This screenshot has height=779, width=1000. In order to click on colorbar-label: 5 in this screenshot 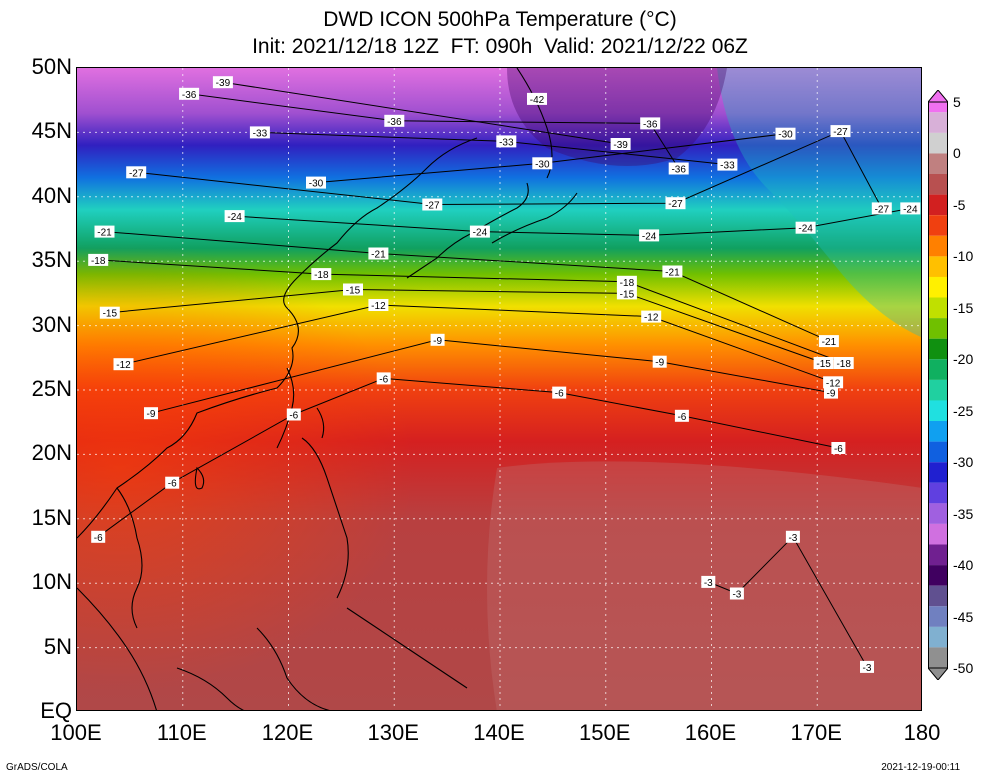, I will do `click(957, 102)`.